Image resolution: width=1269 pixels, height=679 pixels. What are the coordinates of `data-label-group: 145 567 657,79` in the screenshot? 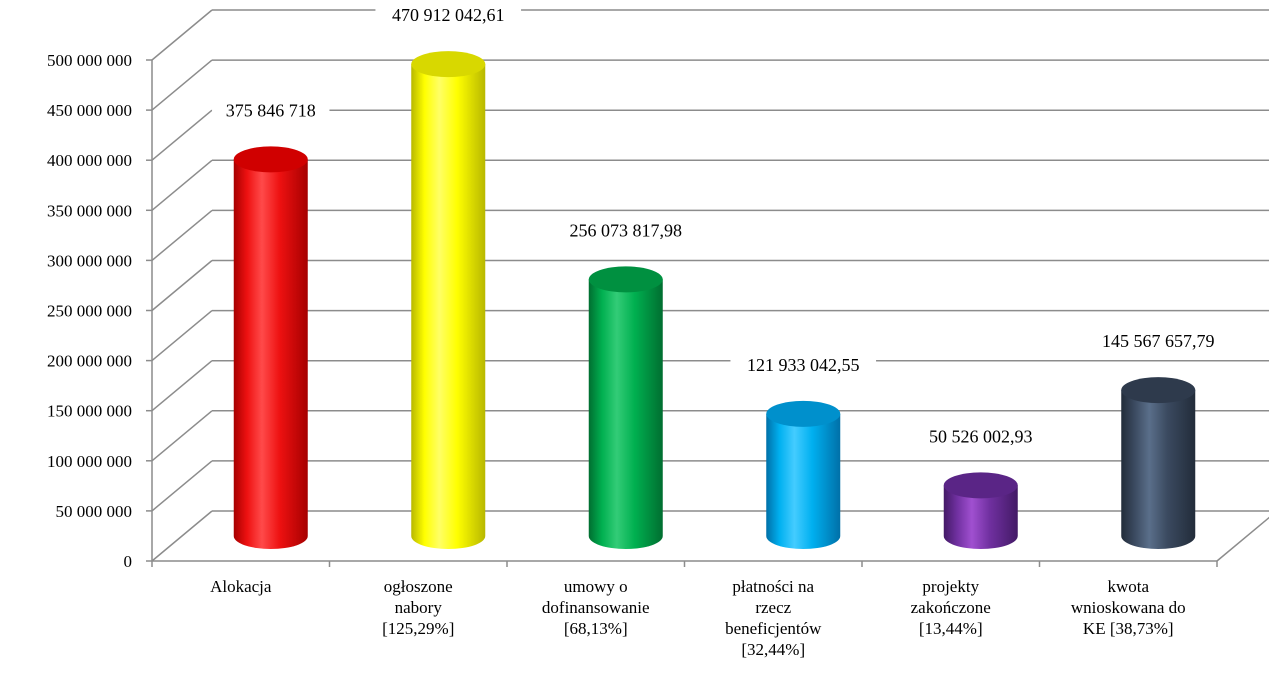 It's located at (1158, 341).